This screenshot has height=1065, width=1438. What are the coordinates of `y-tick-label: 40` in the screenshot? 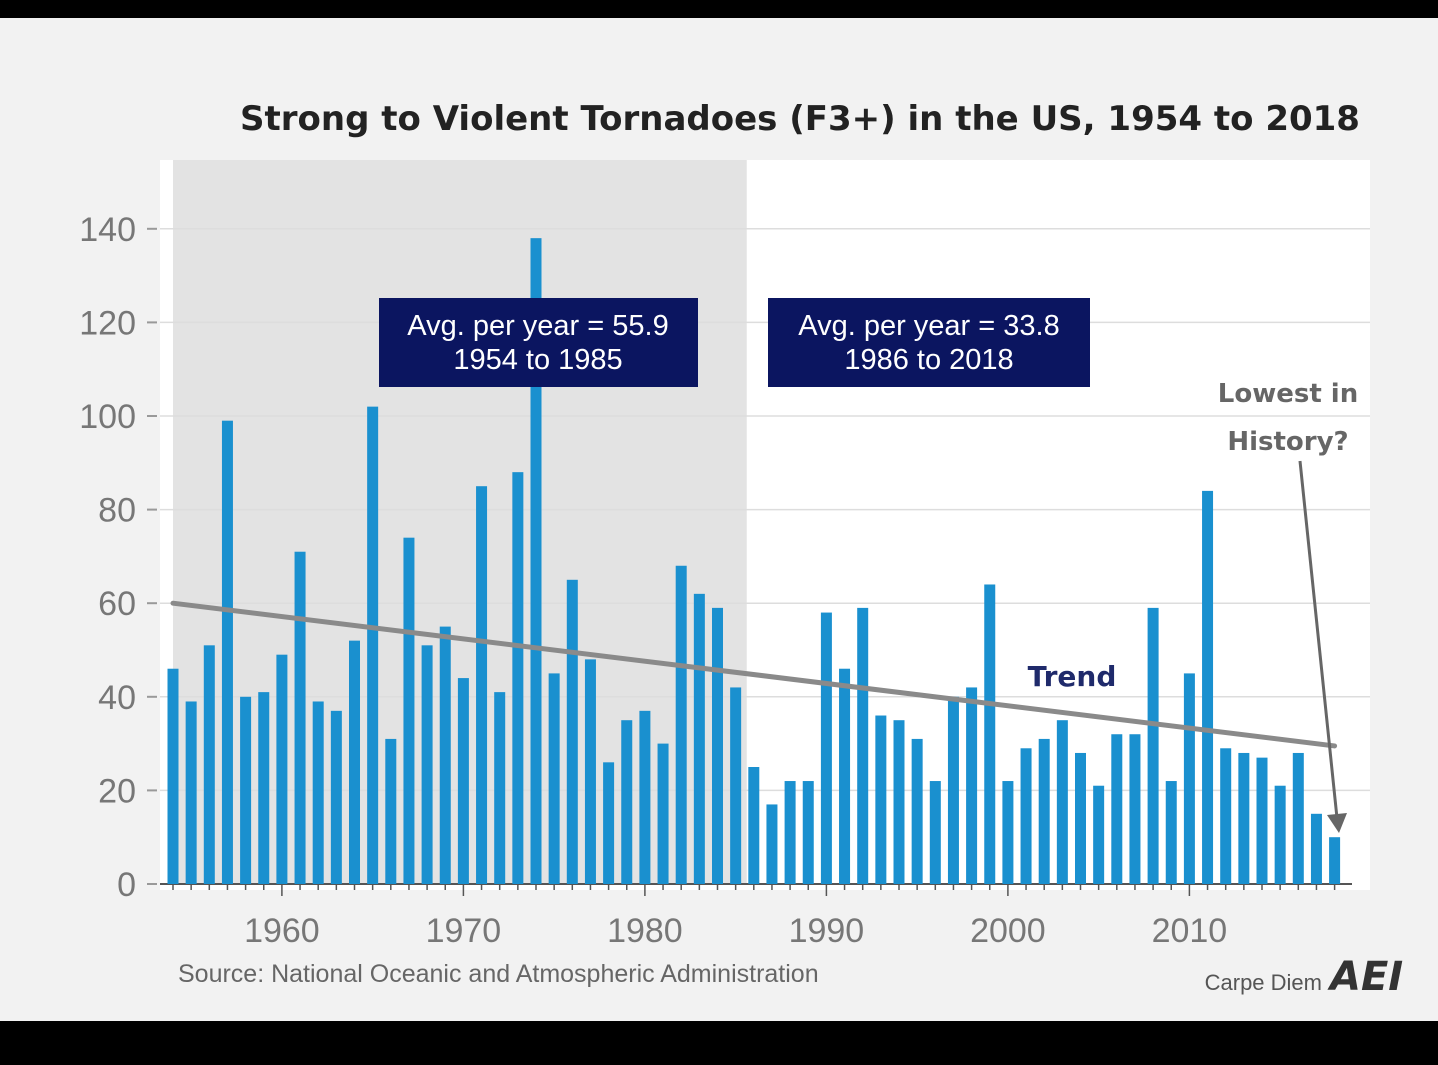 It's located at (117, 698).